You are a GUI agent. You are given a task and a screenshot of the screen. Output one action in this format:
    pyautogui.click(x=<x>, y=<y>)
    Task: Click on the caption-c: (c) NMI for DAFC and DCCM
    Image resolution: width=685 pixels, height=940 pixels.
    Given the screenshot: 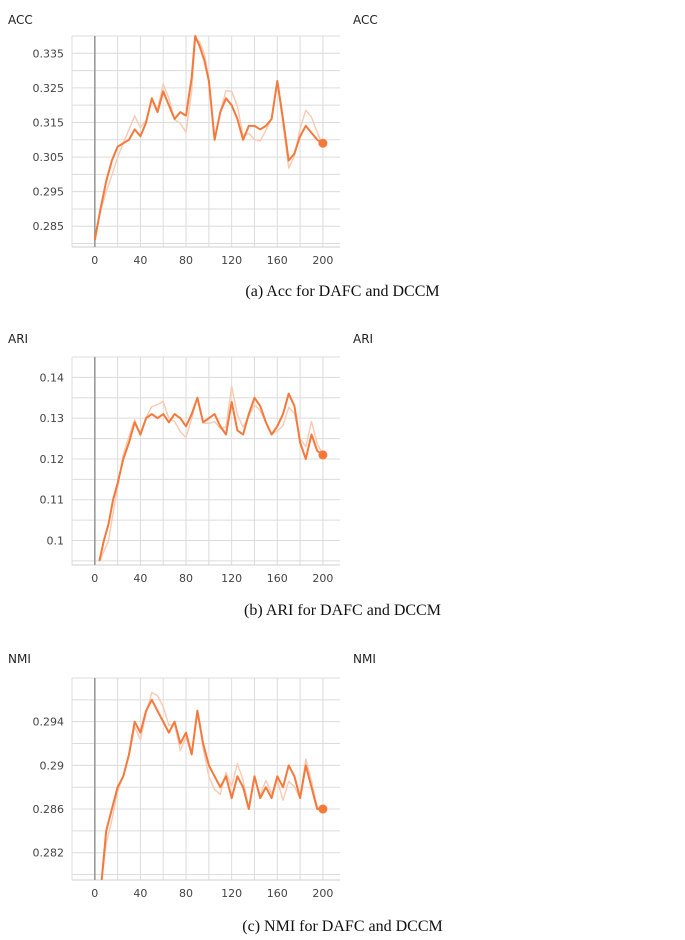 What is the action you would take?
    pyautogui.click(x=342, y=926)
    